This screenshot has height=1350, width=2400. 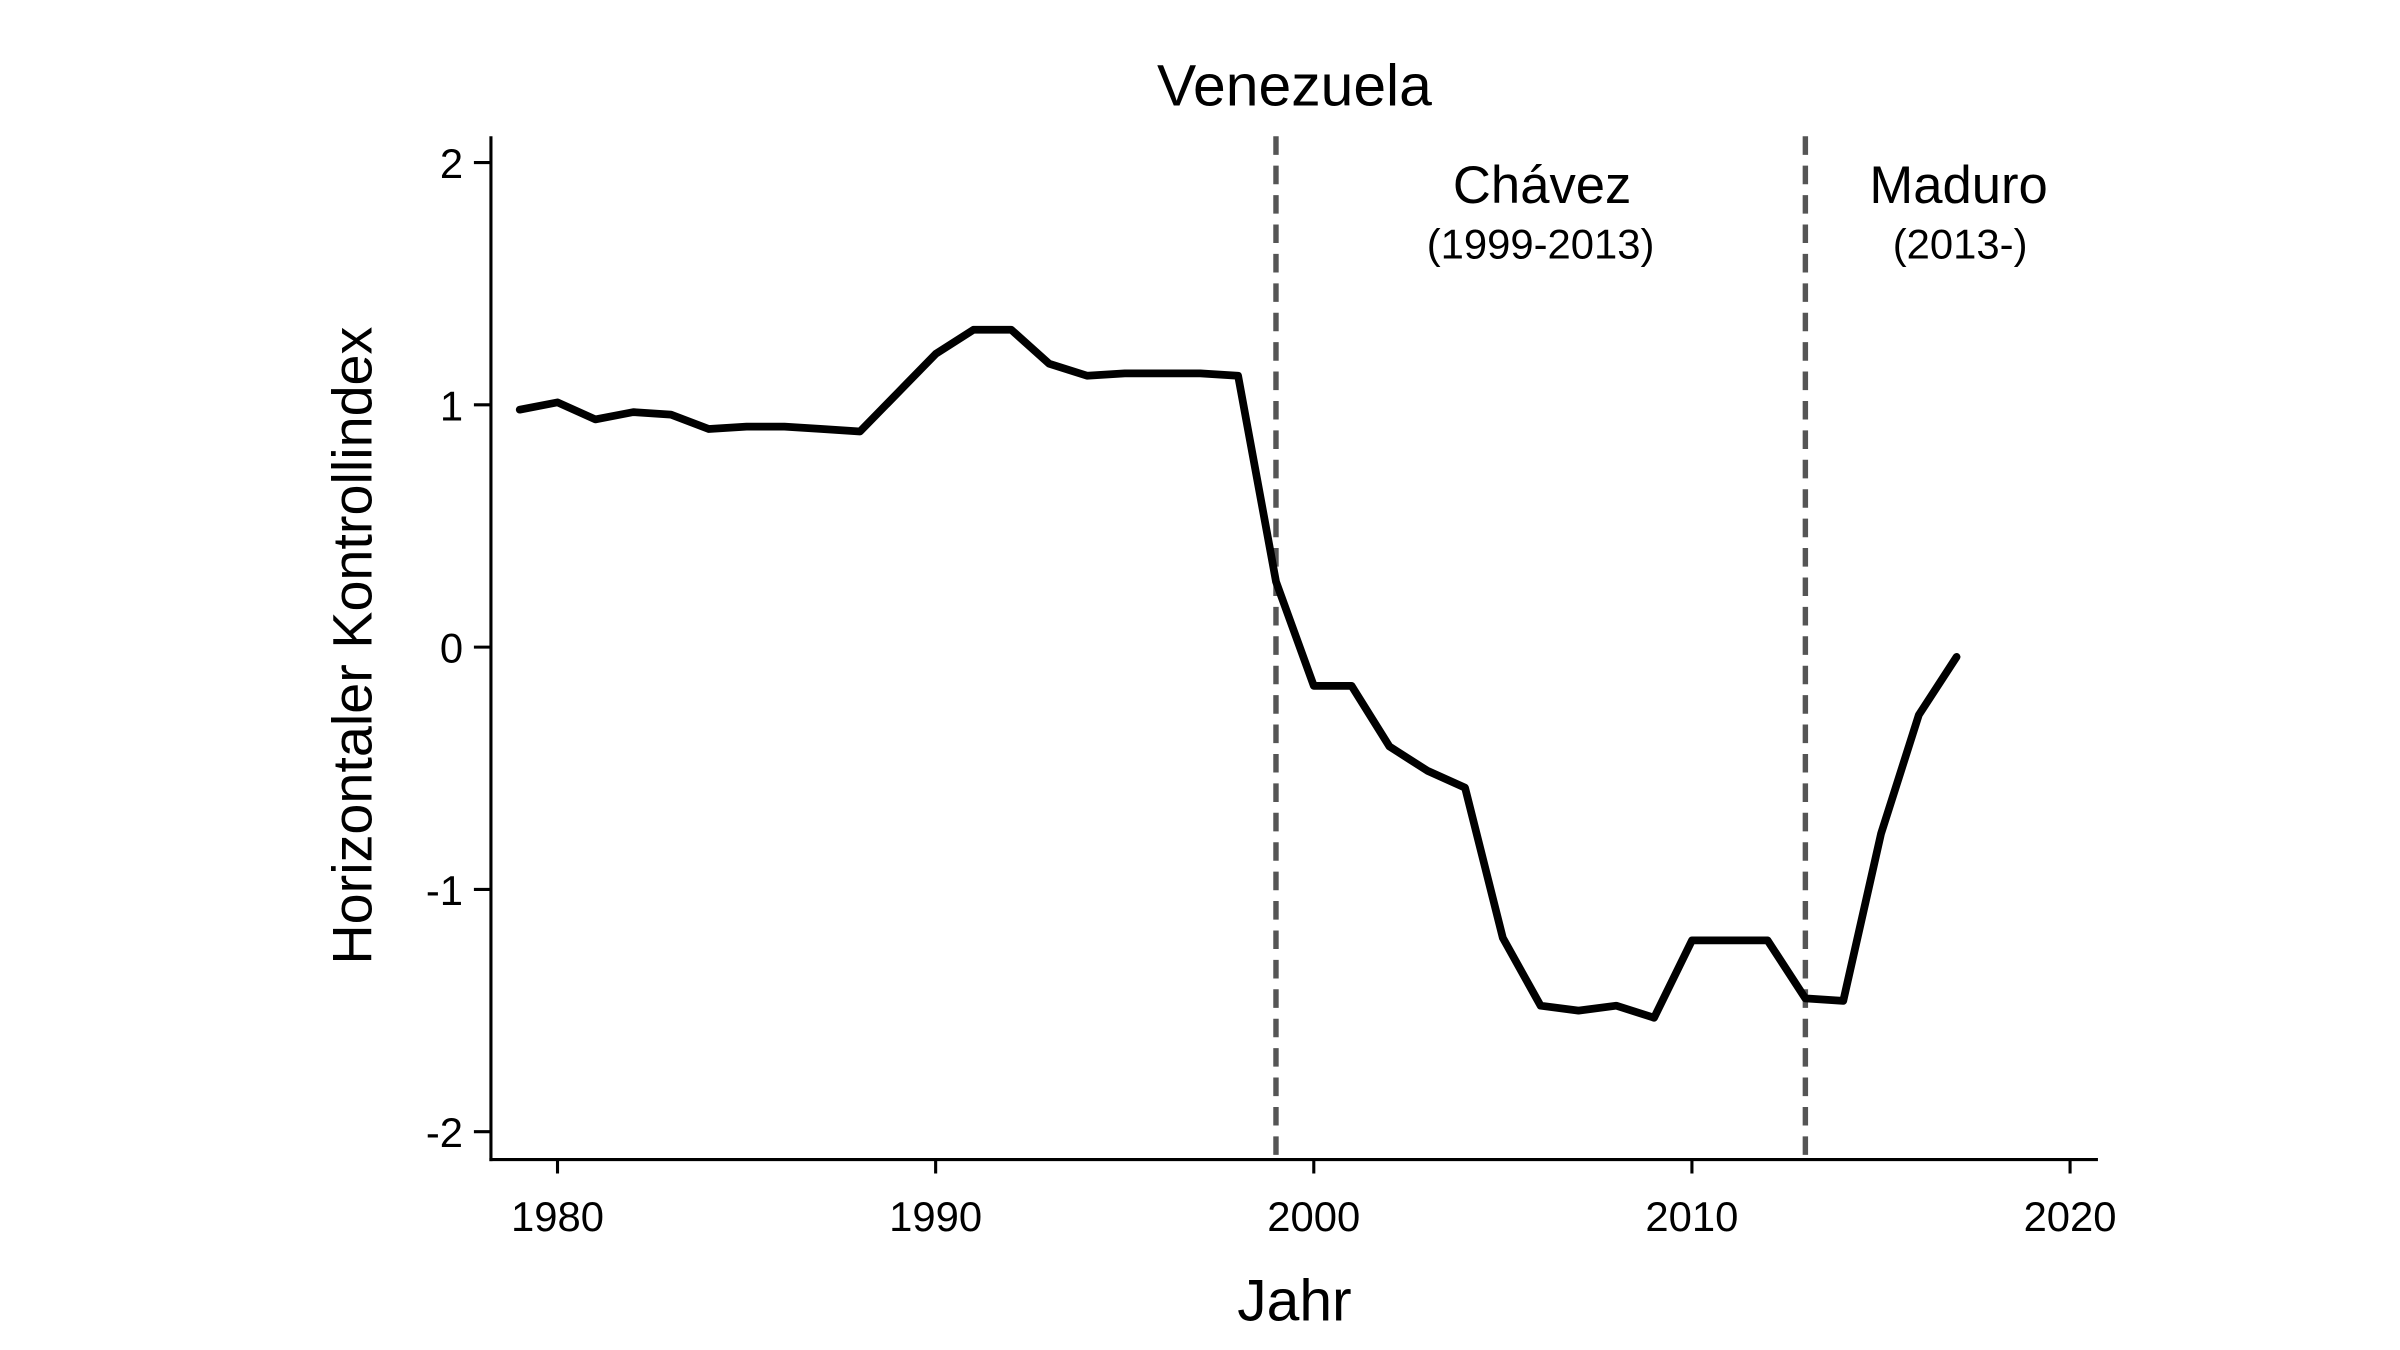 I want to click on annotation-chavez-period: (1999-2013), so click(x=1541, y=244).